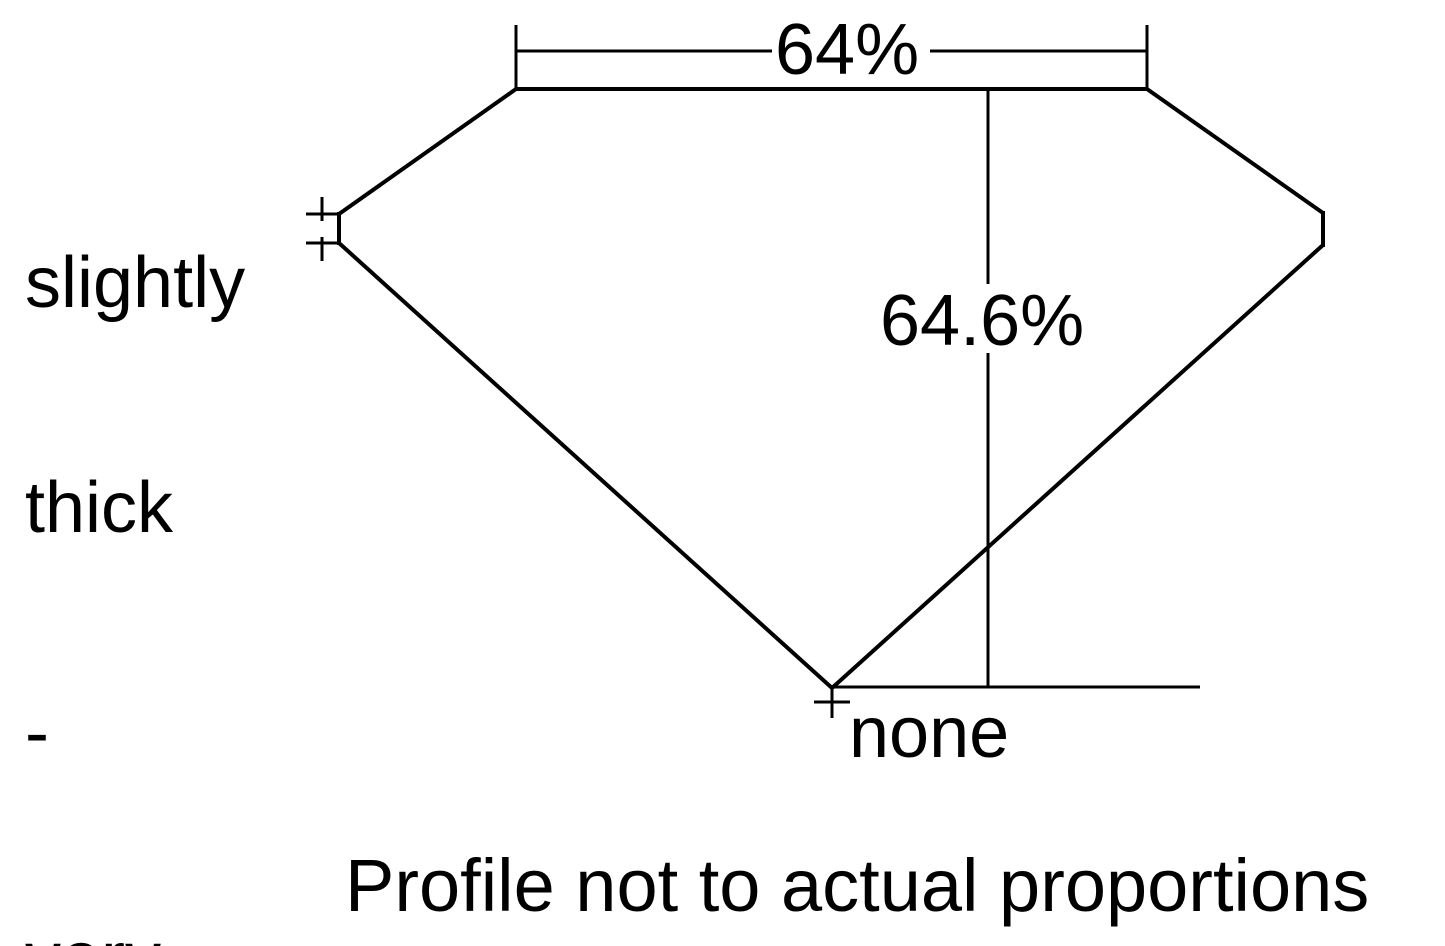  What do you see at coordinates (167, 933) in the screenshot?
I see `girdle-label-line-4: very` at bounding box center [167, 933].